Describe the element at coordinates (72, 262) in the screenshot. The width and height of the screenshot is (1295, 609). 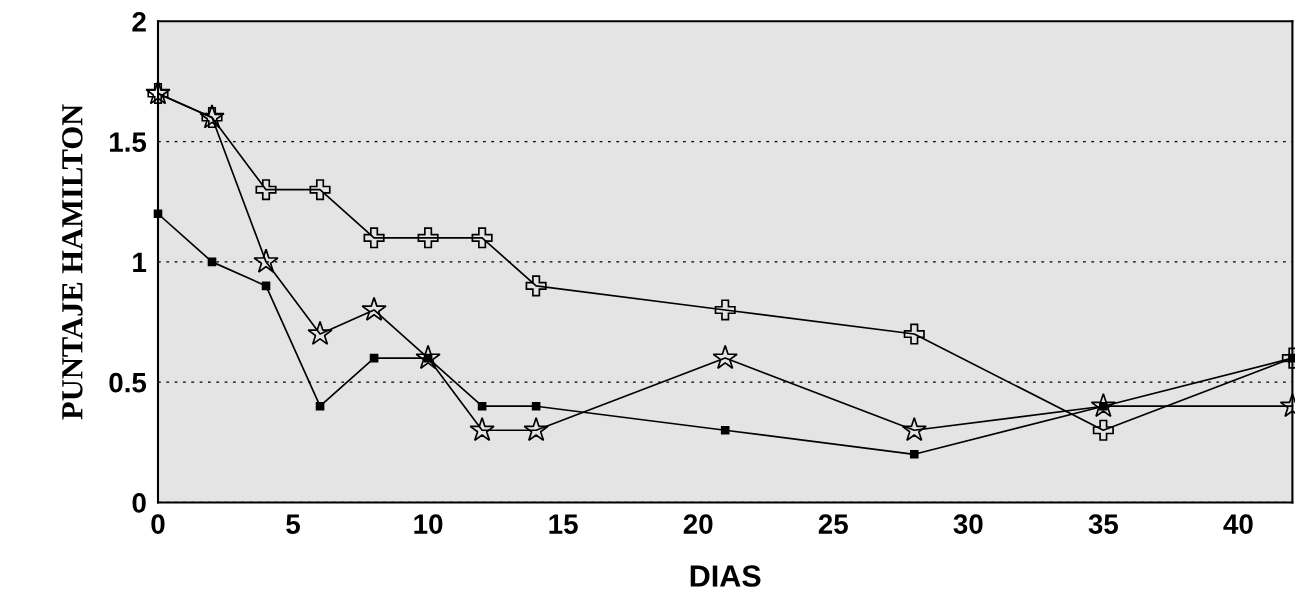
I see `y-axis-title: PUNTAJE HAMILTON` at that location.